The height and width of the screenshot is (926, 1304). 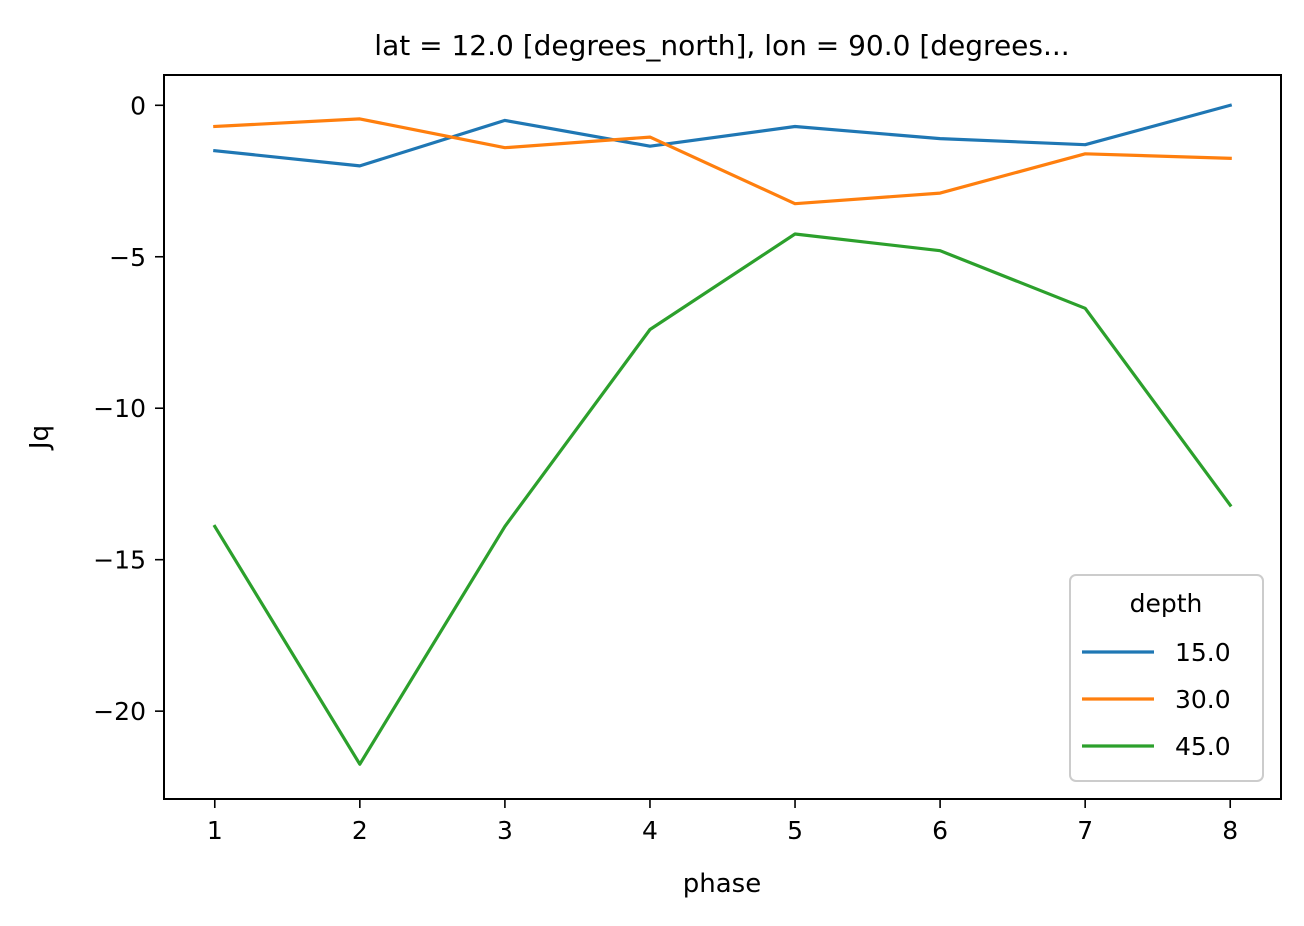 I want to click on x-tick-label: 7, so click(x=1085, y=830).